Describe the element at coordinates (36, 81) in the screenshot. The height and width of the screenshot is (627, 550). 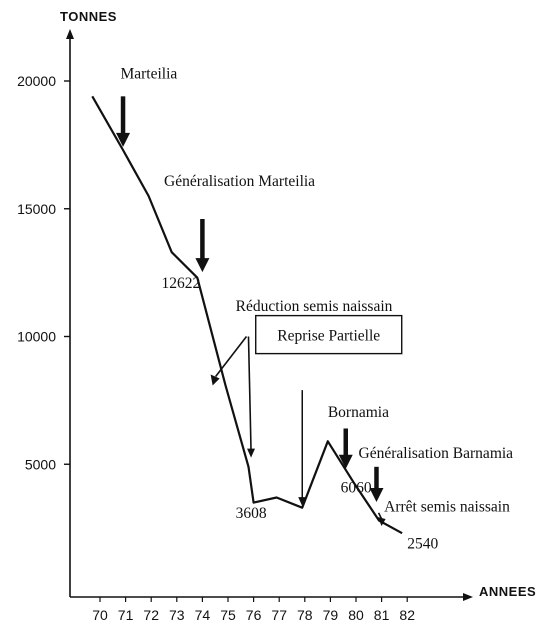
I see `y-tick-label: 20000` at that location.